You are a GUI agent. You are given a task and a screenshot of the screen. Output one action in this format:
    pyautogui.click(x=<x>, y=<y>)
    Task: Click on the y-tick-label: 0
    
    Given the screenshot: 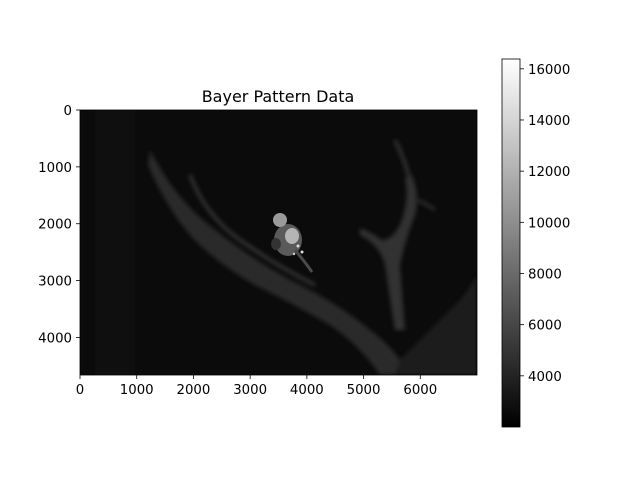 What is the action you would take?
    pyautogui.click(x=68, y=111)
    